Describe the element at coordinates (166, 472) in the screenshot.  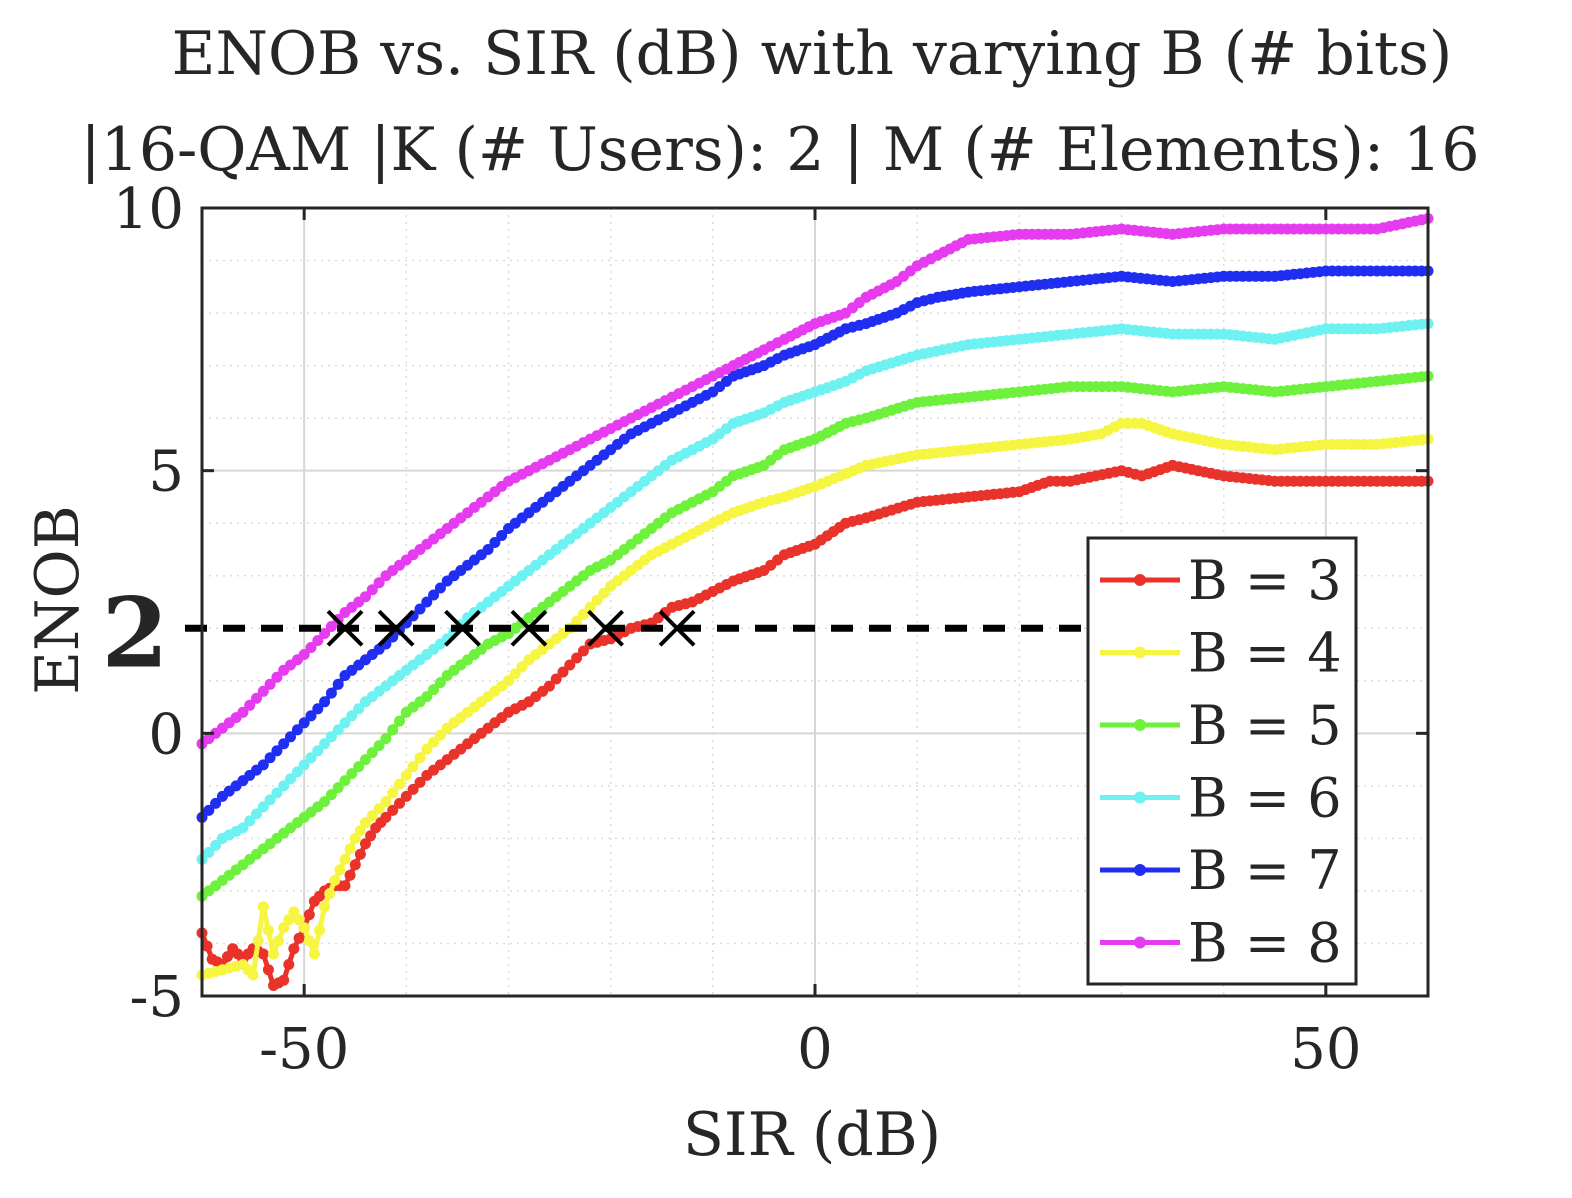
I see `y-tick-label: 5` at that location.